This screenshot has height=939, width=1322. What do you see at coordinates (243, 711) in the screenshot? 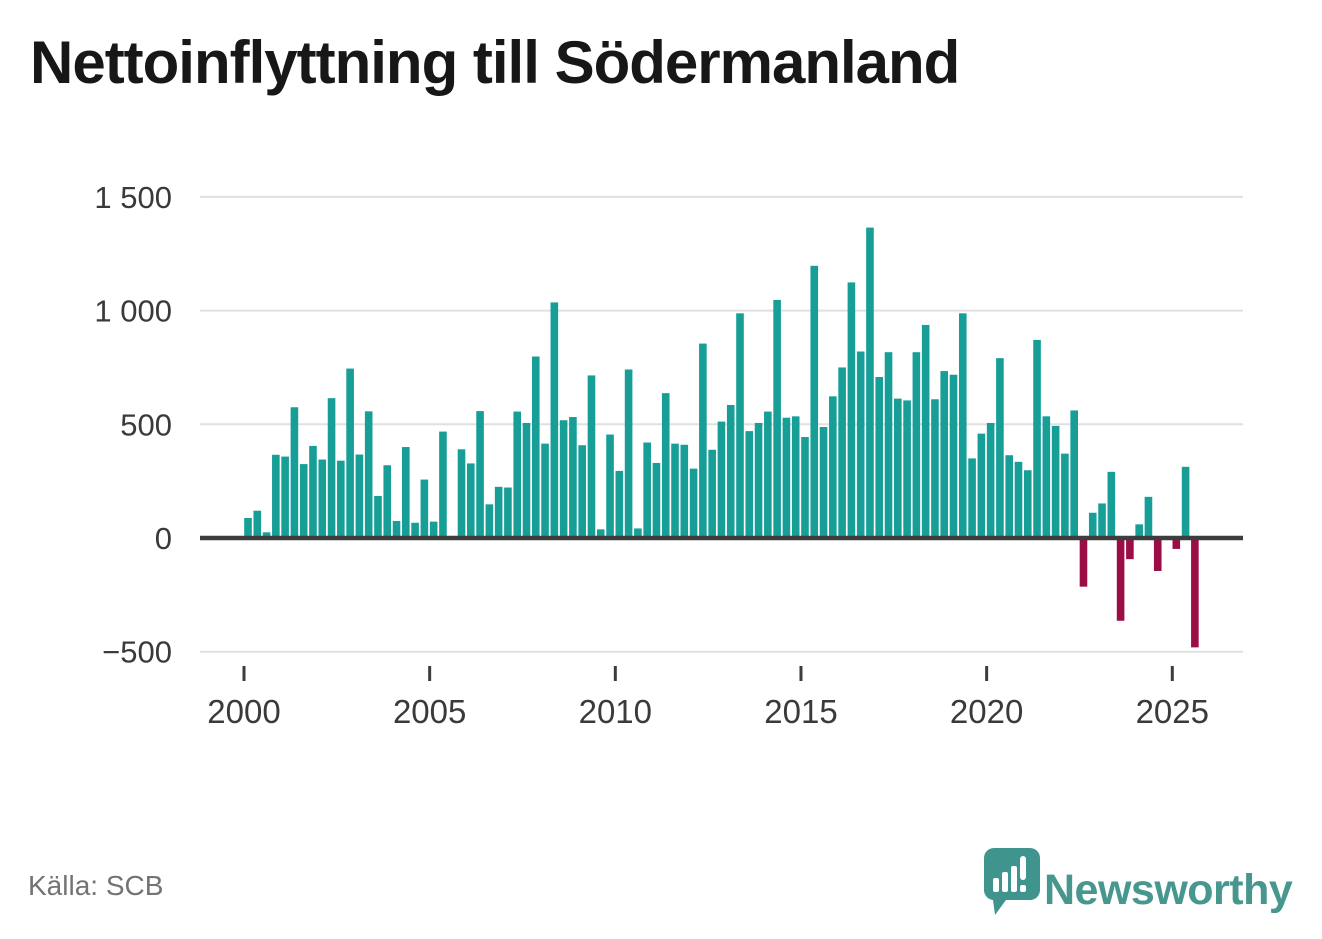
I see `x-axis-tick-label: 2000` at bounding box center [243, 711].